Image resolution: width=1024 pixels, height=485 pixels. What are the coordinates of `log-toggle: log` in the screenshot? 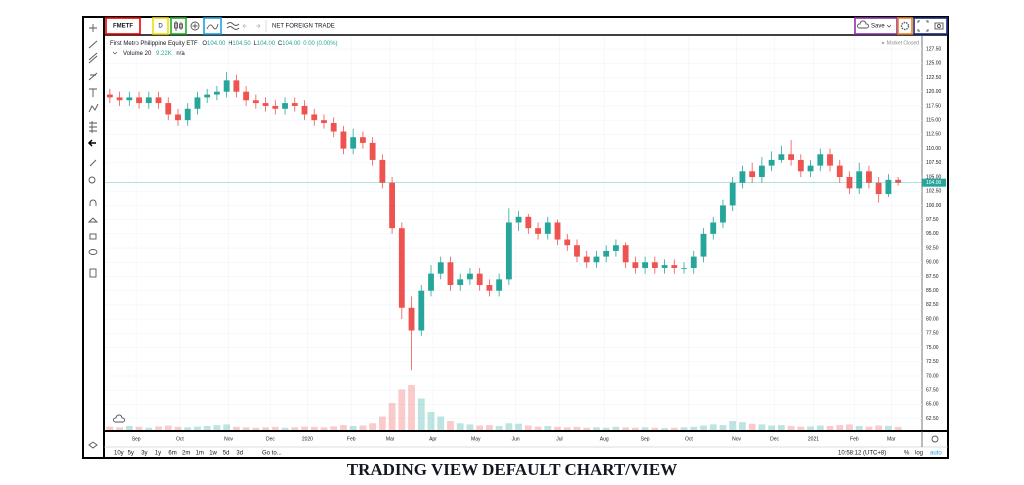 It's located at (919, 454).